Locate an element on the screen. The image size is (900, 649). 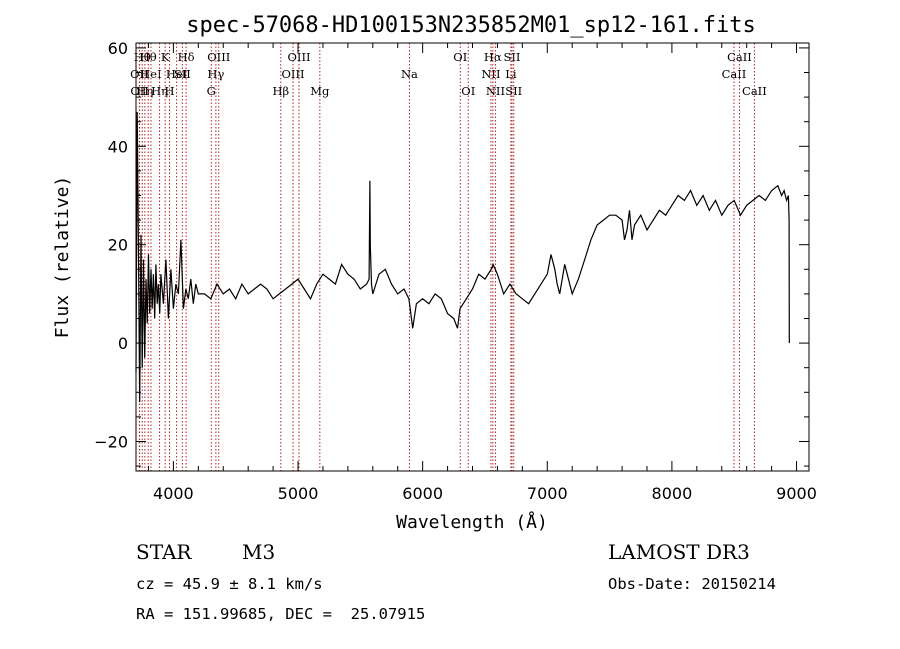
y-tick-label: 60 is located at coordinates (118, 48).